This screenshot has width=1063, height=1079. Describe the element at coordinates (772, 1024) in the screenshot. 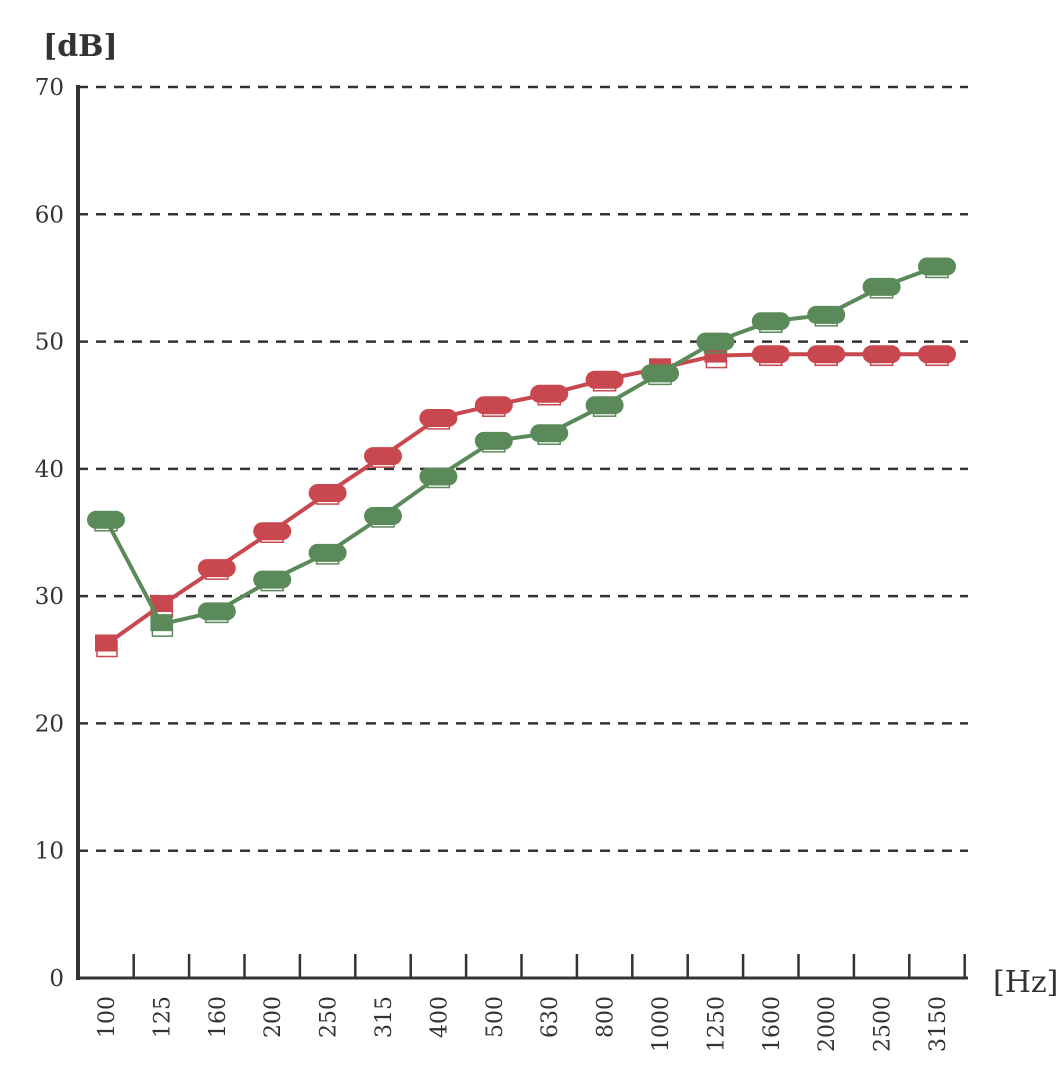

I see `x-tick-label: 1600` at that location.